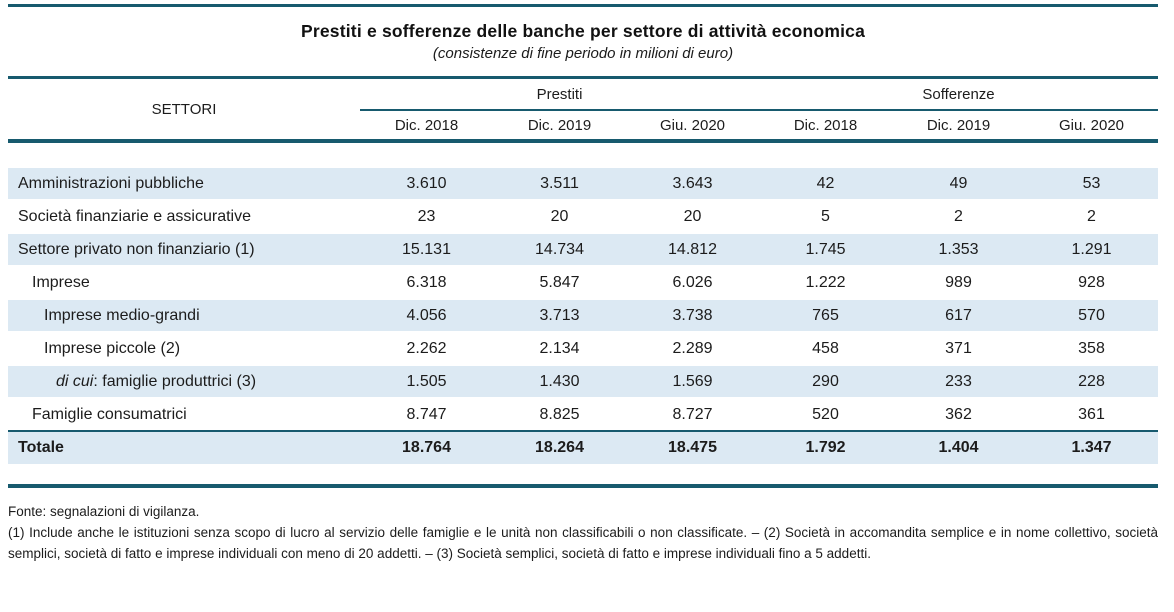 The width and height of the screenshot is (1174, 612). Describe the element at coordinates (825, 282) in the screenshot. I see `cell-value: 1.222` at that location.